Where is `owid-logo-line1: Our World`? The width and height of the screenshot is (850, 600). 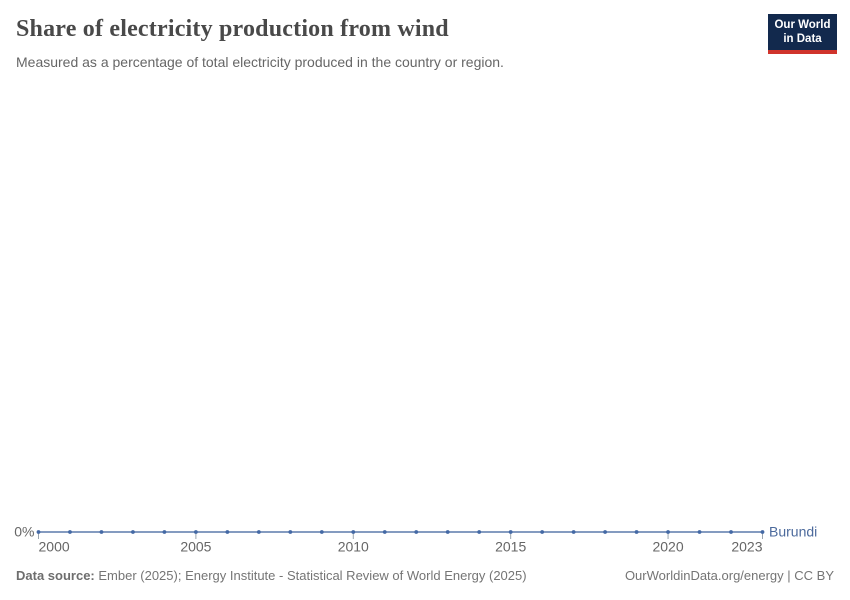 owid-logo-line1: Our World is located at coordinates (802, 24).